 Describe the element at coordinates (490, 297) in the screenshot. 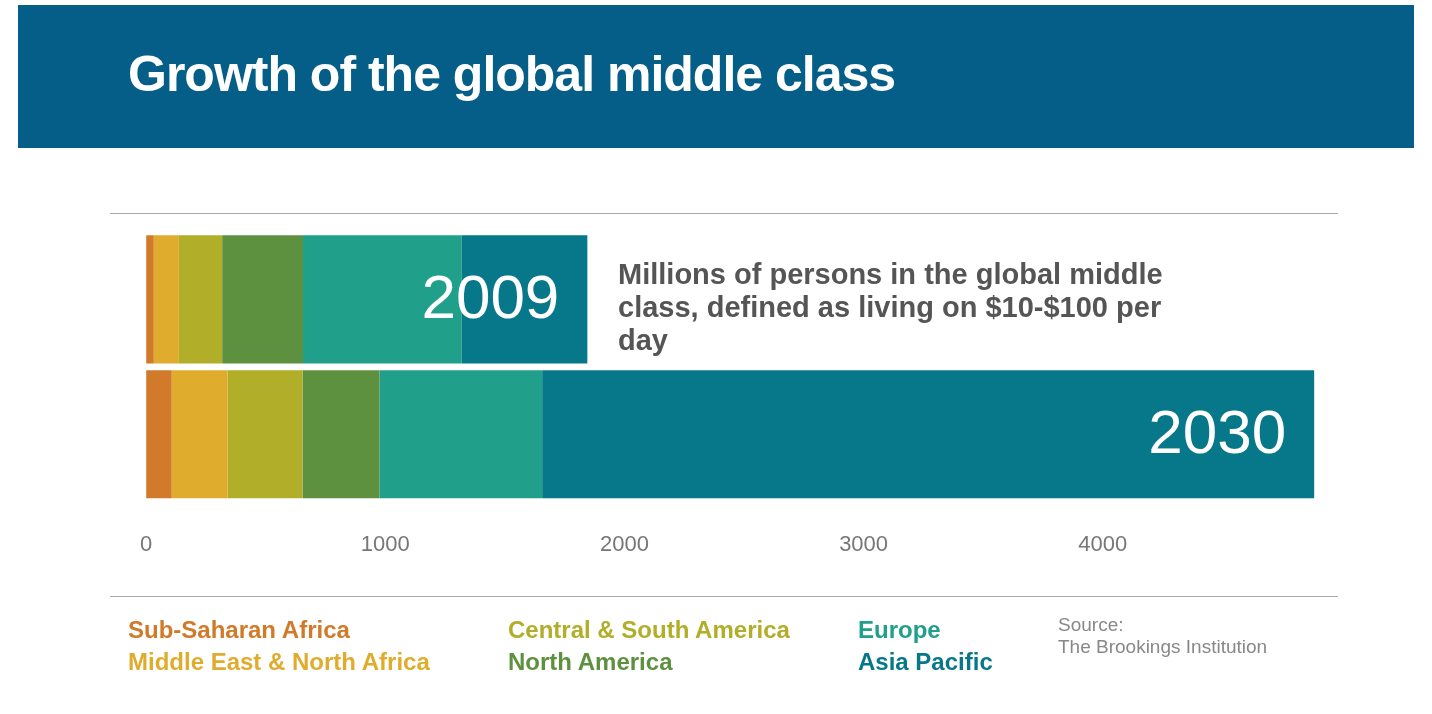

I see `y-tick-label: 2009` at that location.